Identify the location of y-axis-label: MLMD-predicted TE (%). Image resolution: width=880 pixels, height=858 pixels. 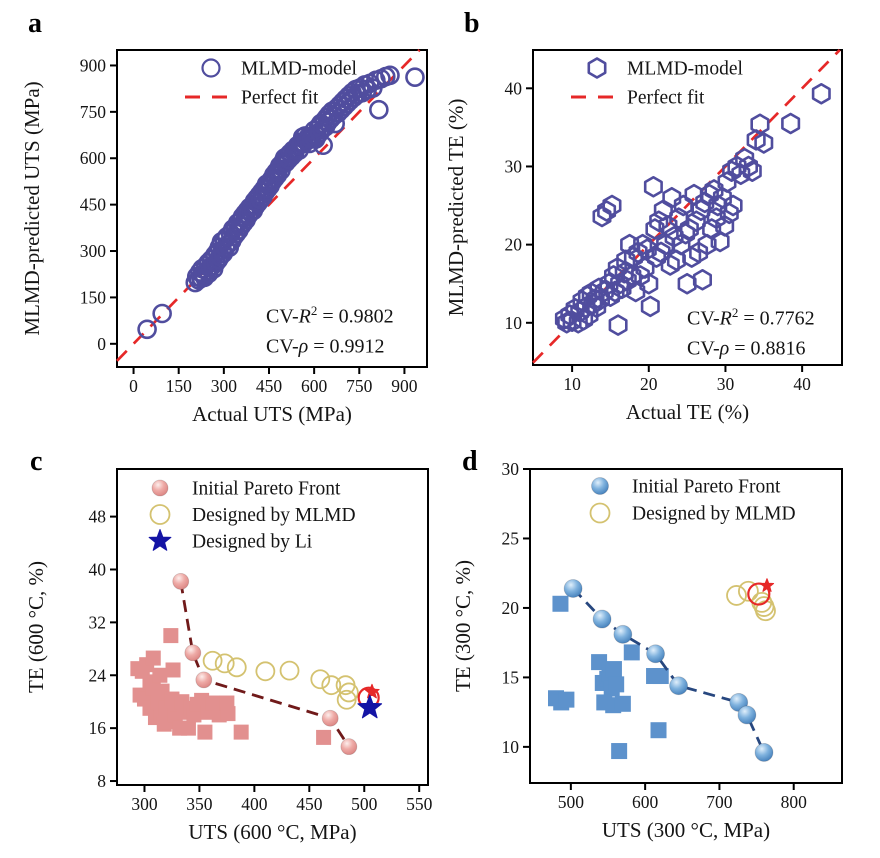
(456, 208).